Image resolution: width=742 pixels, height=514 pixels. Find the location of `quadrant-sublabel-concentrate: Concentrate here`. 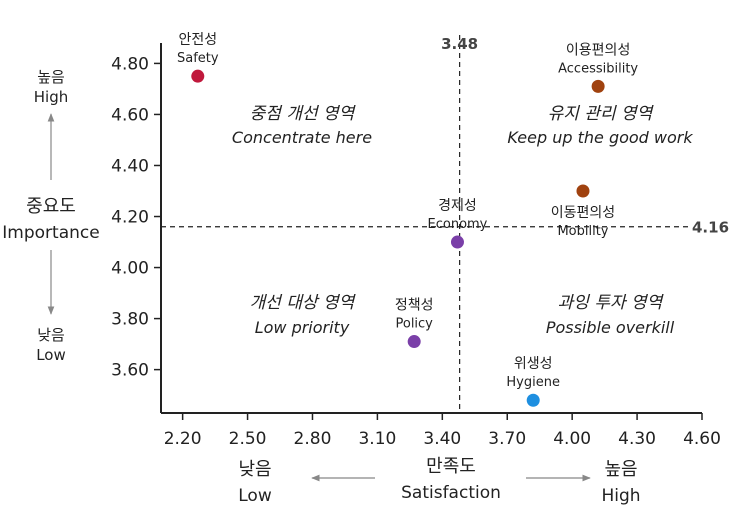

quadrant-sublabel-concentrate: Concentrate here is located at coordinates (302, 137).